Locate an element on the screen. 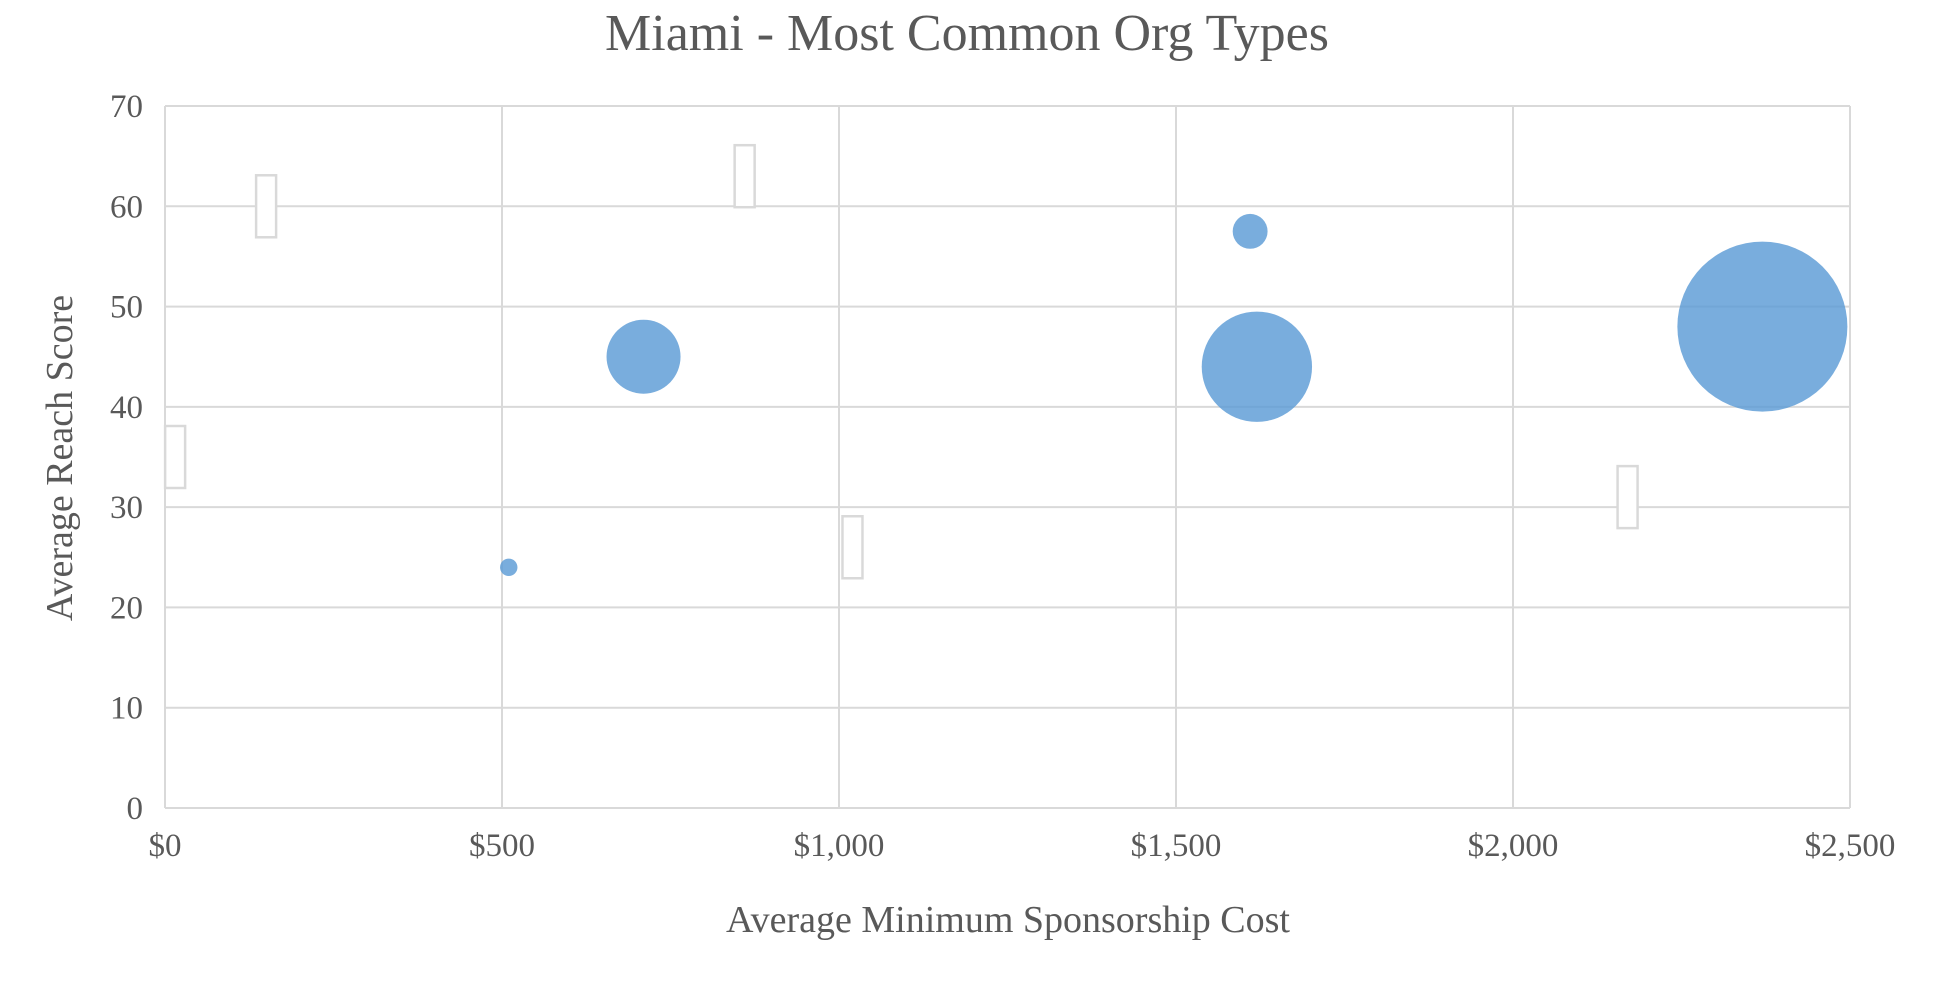 This screenshot has height=1006, width=1934. x-tick-label: $2,000 is located at coordinates (1513, 846).